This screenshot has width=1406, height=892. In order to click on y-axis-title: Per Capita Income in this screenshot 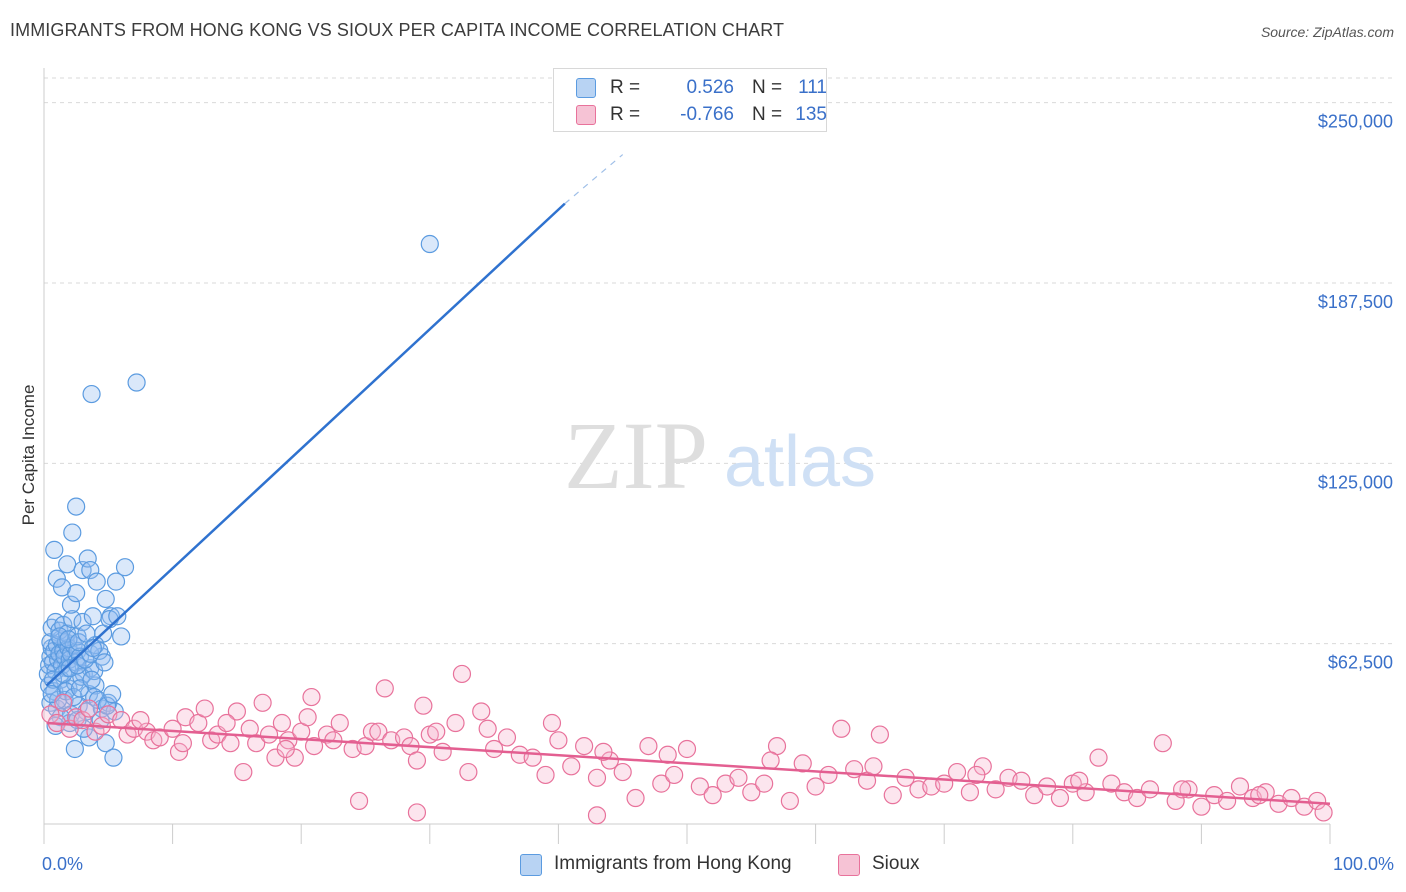, I will do `click(28, 455)`.